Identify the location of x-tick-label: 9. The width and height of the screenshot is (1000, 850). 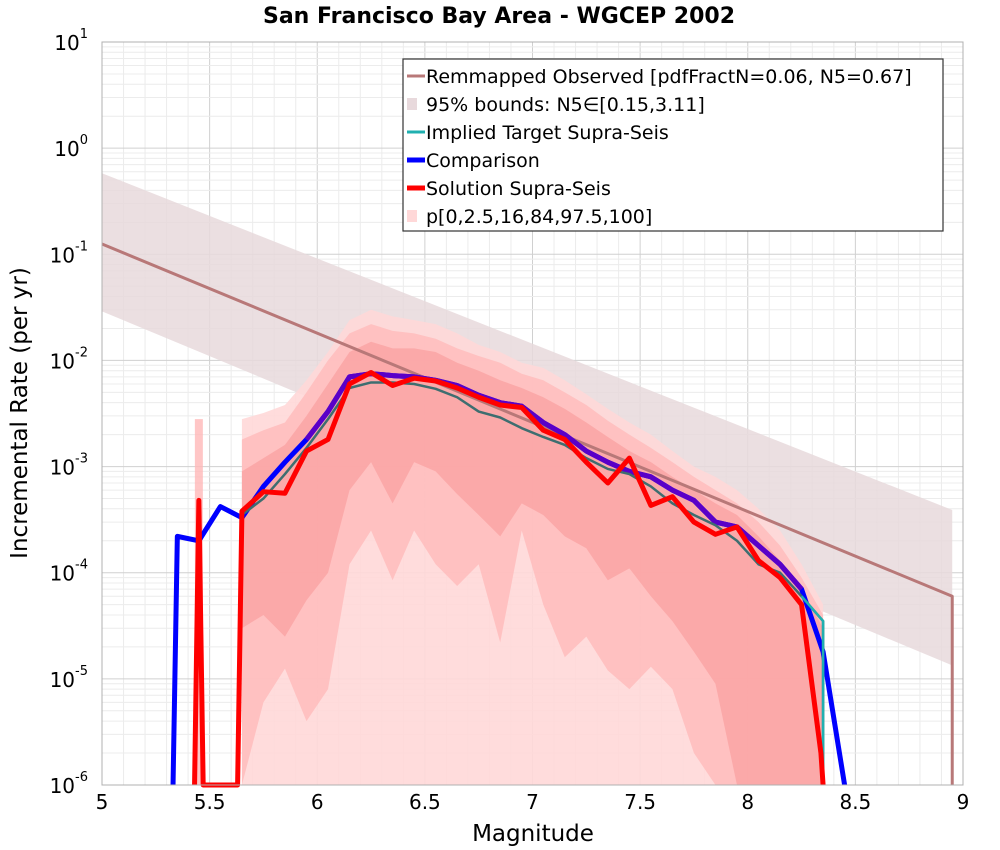
(963, 802).